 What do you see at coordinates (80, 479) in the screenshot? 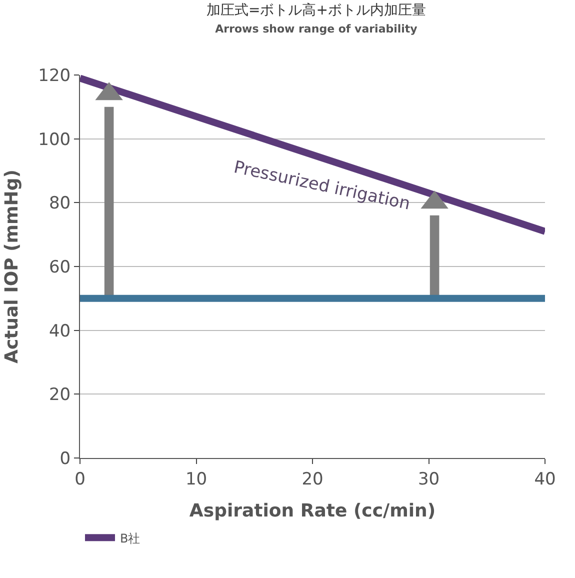
I see `x-tick-label: 0` at bounding box center [80, 479].